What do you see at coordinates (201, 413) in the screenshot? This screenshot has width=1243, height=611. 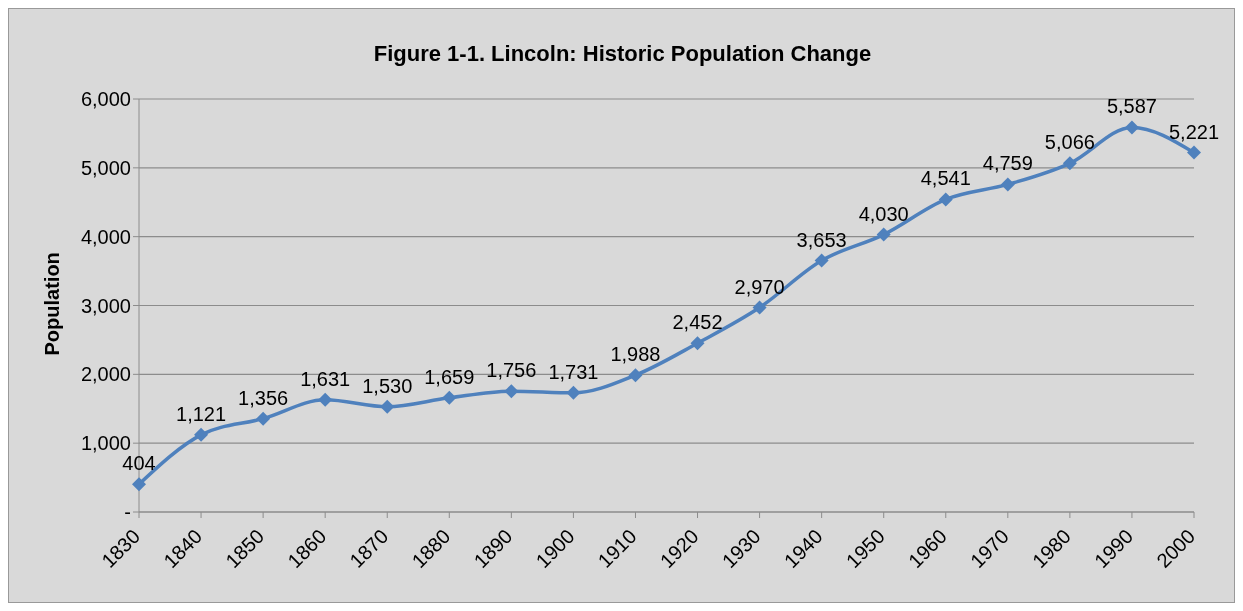 I see `data-label: 1,121` at bounding box center [201, 413].